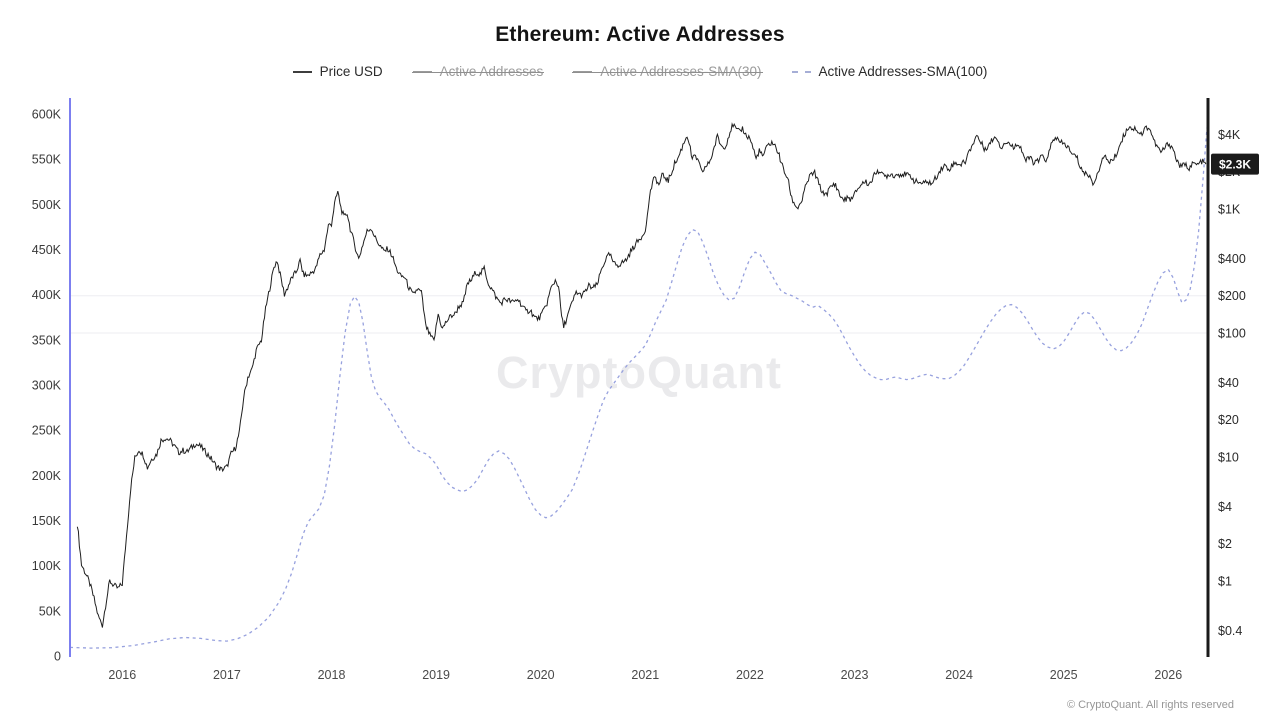  What do you see at coordinates (436, 675) in the screenshot?
I see `x-axis-tick-label: 2019` at bounding box center [436, 675].